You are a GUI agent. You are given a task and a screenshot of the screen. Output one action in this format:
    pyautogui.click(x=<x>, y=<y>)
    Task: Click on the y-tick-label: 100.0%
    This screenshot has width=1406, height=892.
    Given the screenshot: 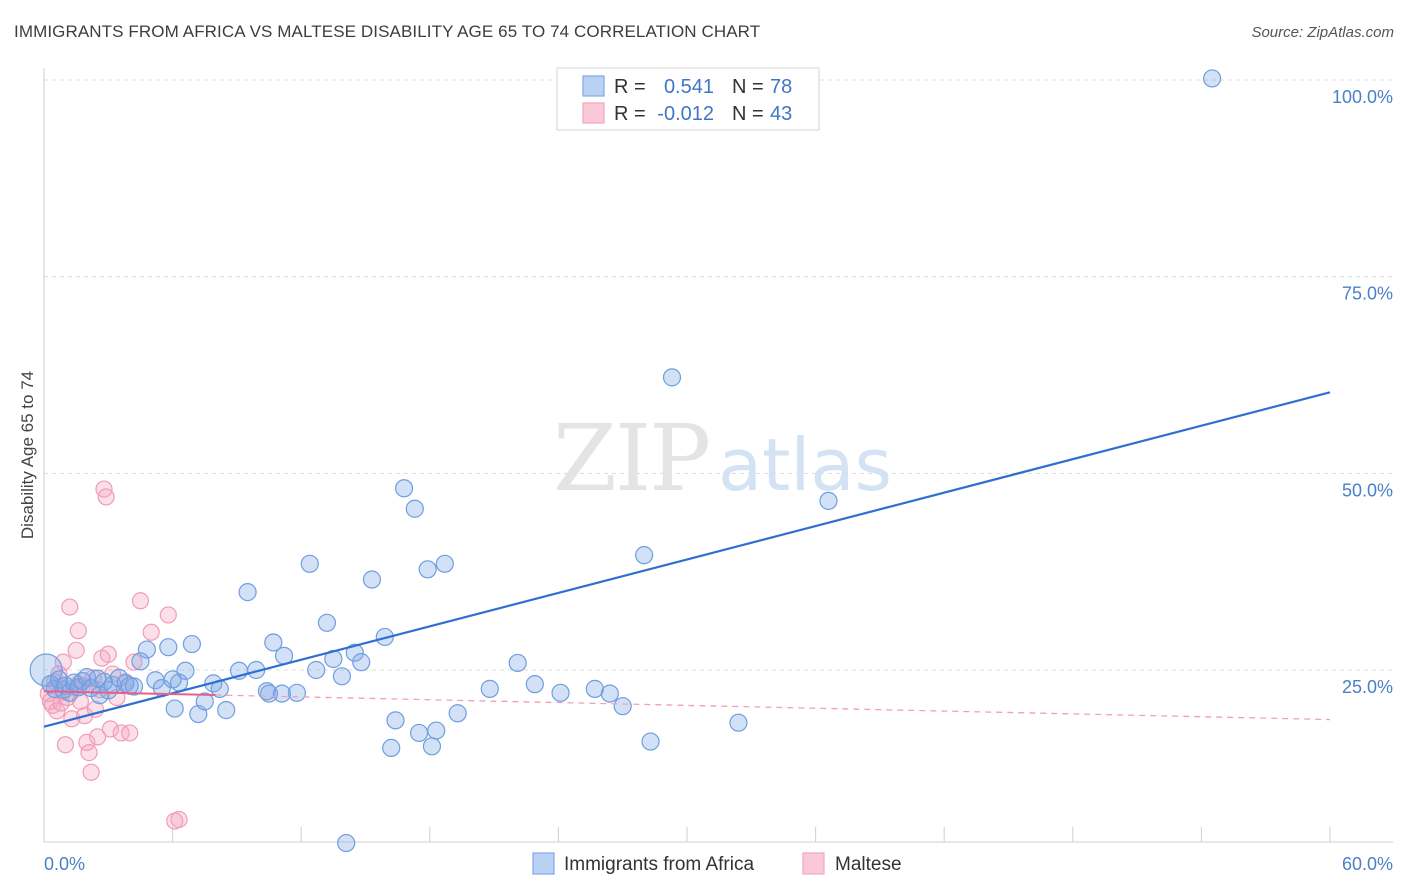 What is the action you would take?
    pyautogui.click(x=1362, y=97)
    